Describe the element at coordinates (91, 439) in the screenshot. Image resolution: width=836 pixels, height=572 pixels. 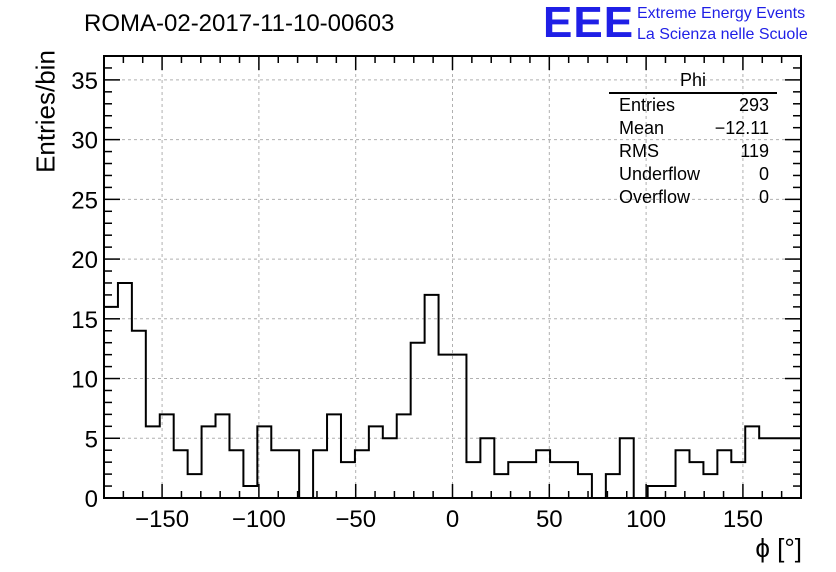
I see `y-tick-label: 5` at that location.